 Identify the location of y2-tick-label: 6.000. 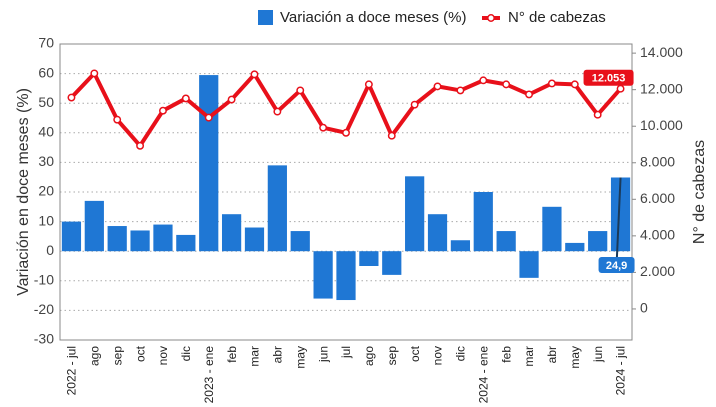
(657, 198).